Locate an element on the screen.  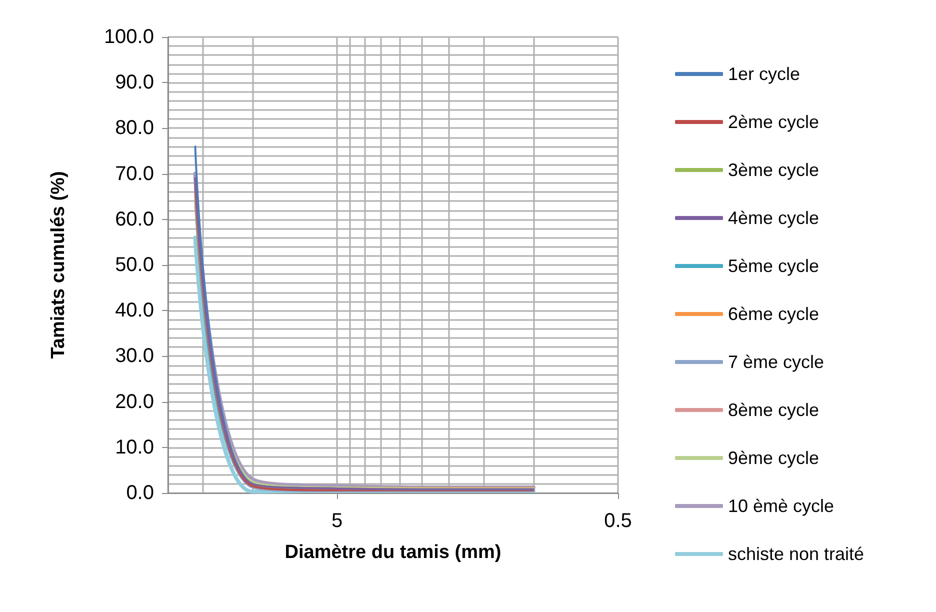
legend-label: 2ème cycle is located at coordinates (774, 122).